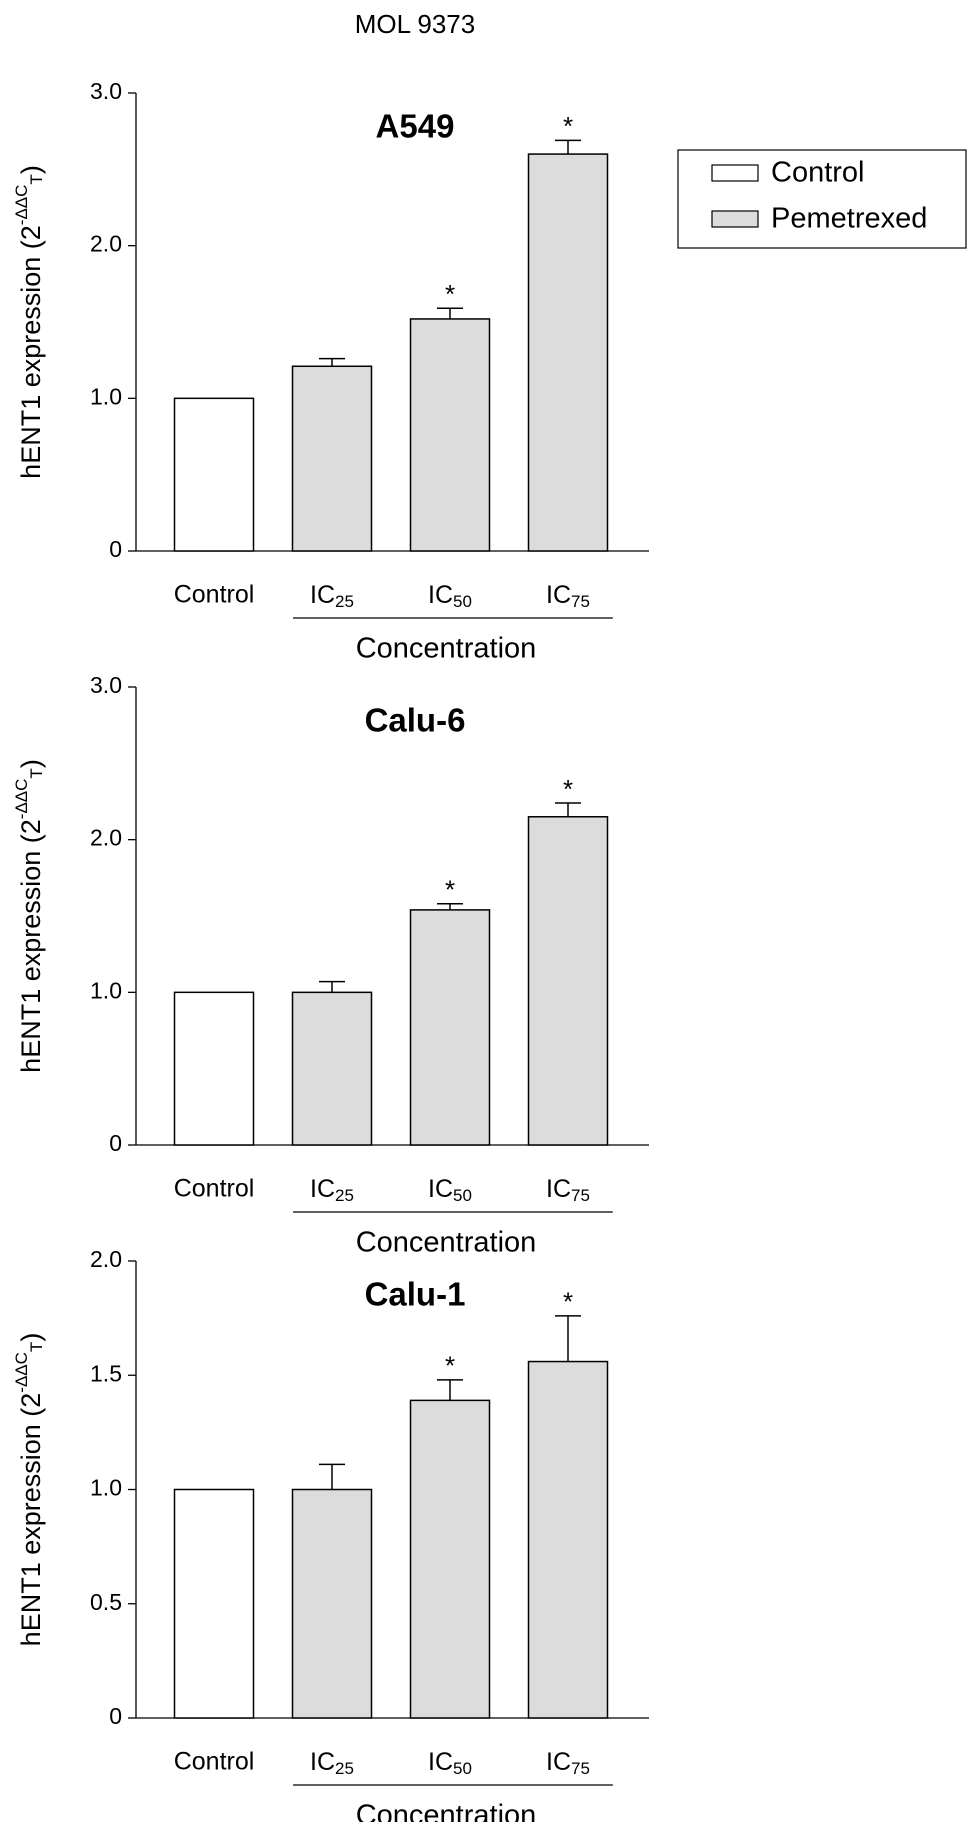  What do you see at coordinates (106, 1602) in the screenshot?
I see `y-tick-label: 0.5` at bounding box center [106, 1602].